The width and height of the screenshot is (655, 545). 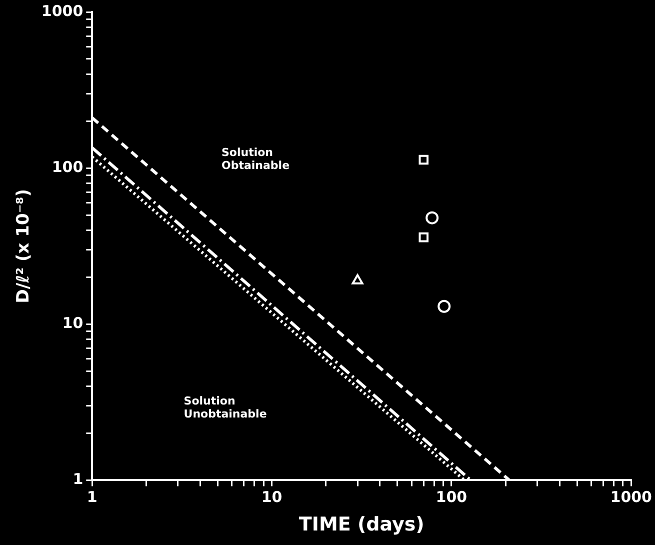 What do you see at coordinates (92, 497) in the screenshot?
I see `x-tick-label: 1` at bounding box center [92, 497].